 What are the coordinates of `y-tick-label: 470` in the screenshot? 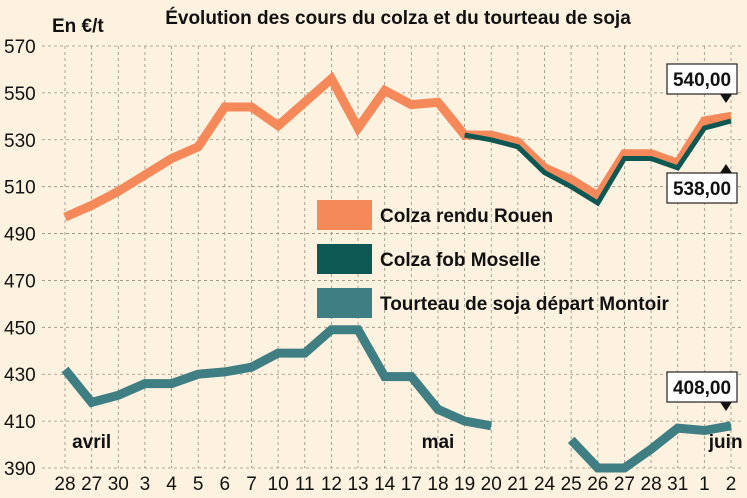 It's located at (20, 281).